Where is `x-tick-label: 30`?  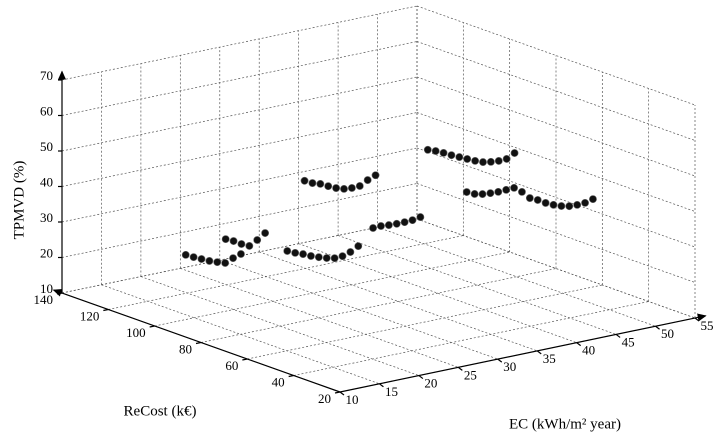 x-tick-label: 30 is located at coordinates (509, 366).